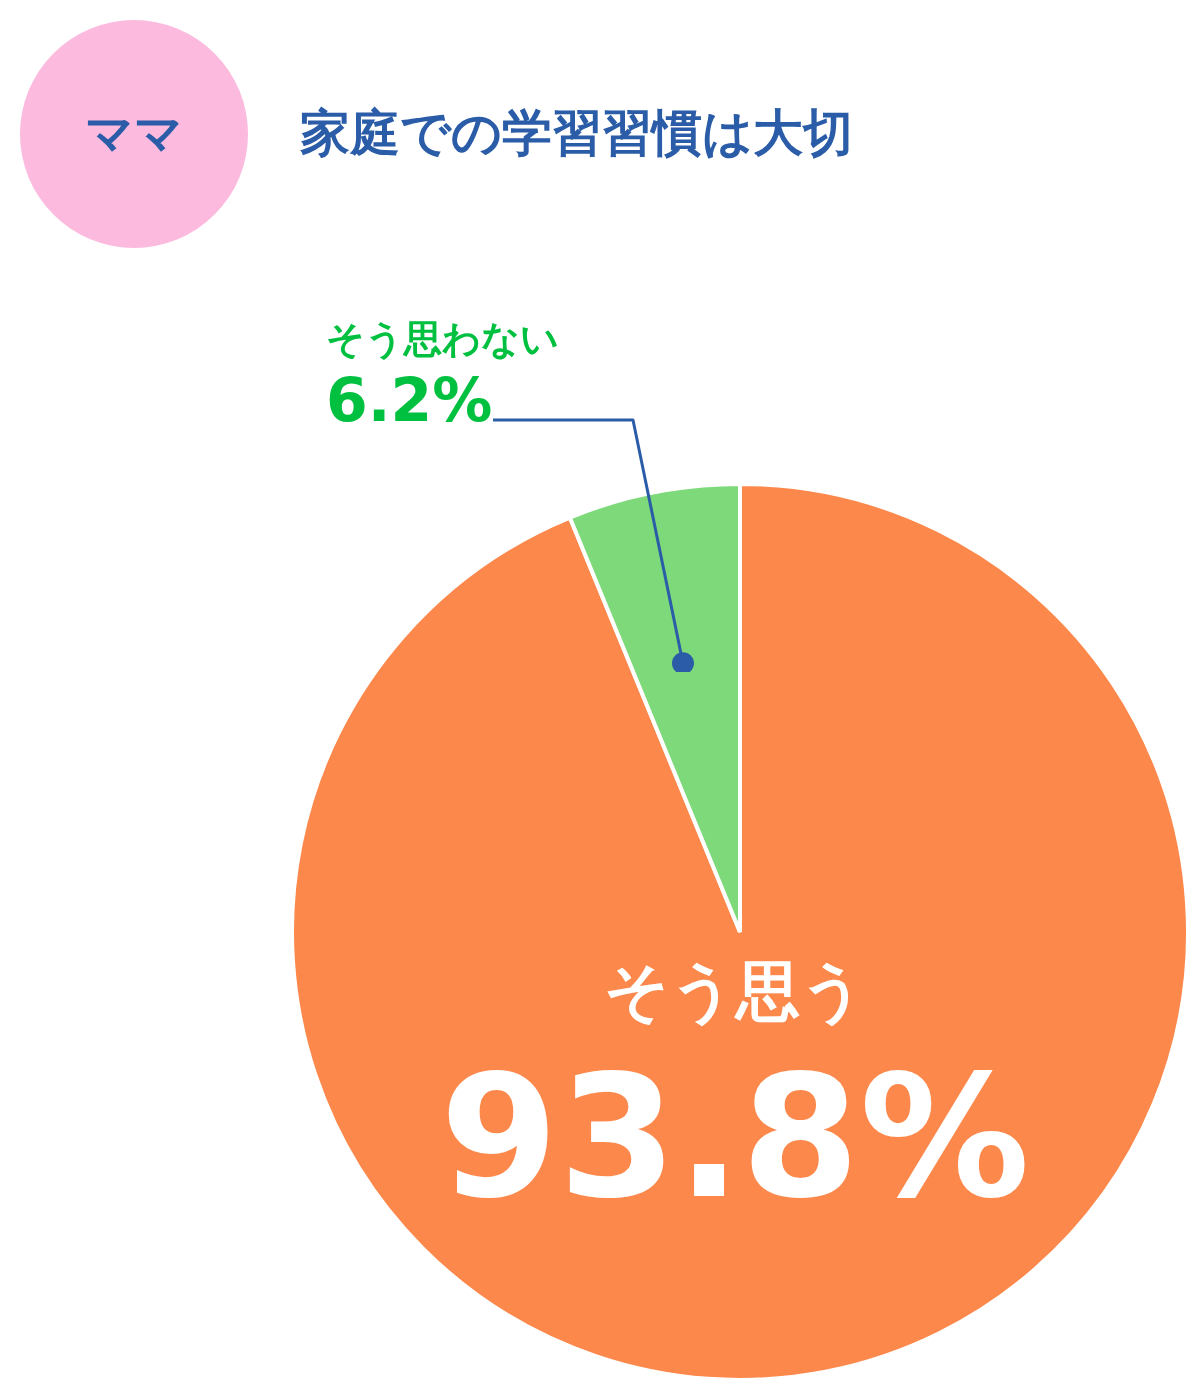 The width and height of the screenshot is (1202, 1400). I want to click on data-label: 93.8%, so click(735, 1137).